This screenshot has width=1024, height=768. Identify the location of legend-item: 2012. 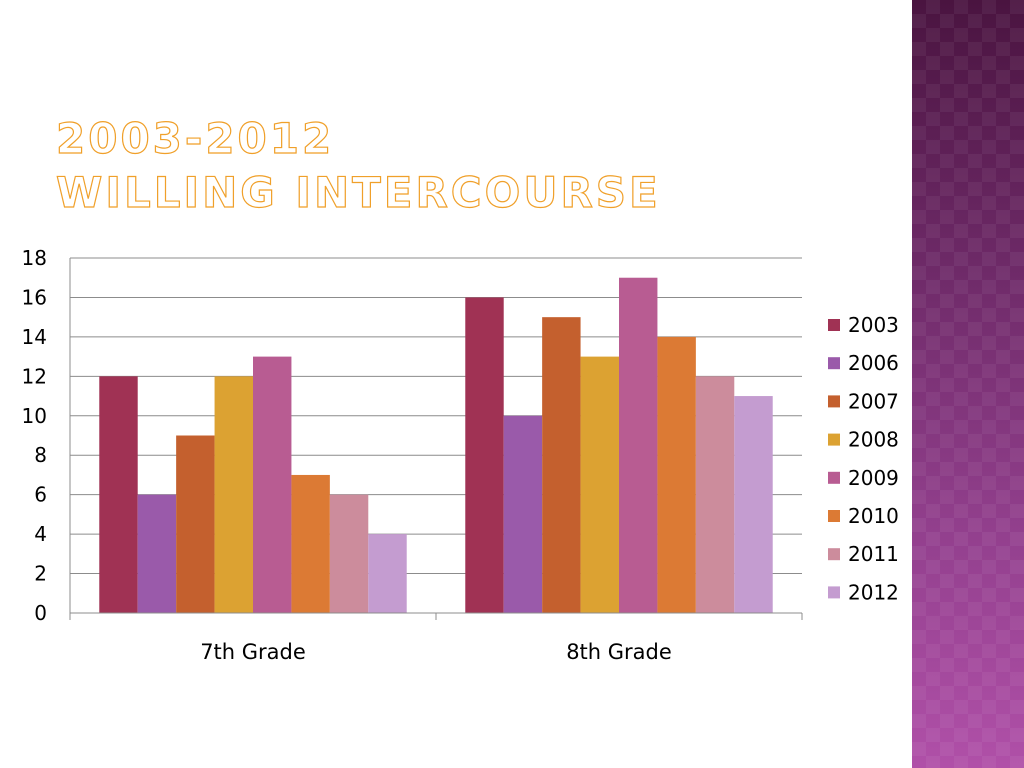
(863, 592).